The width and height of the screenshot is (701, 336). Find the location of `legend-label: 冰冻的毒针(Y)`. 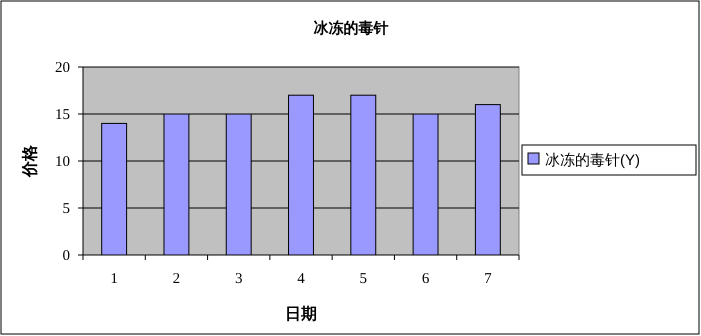

legend-label: 冰冻的毒针(Y) is located at coordinates (592, 160).